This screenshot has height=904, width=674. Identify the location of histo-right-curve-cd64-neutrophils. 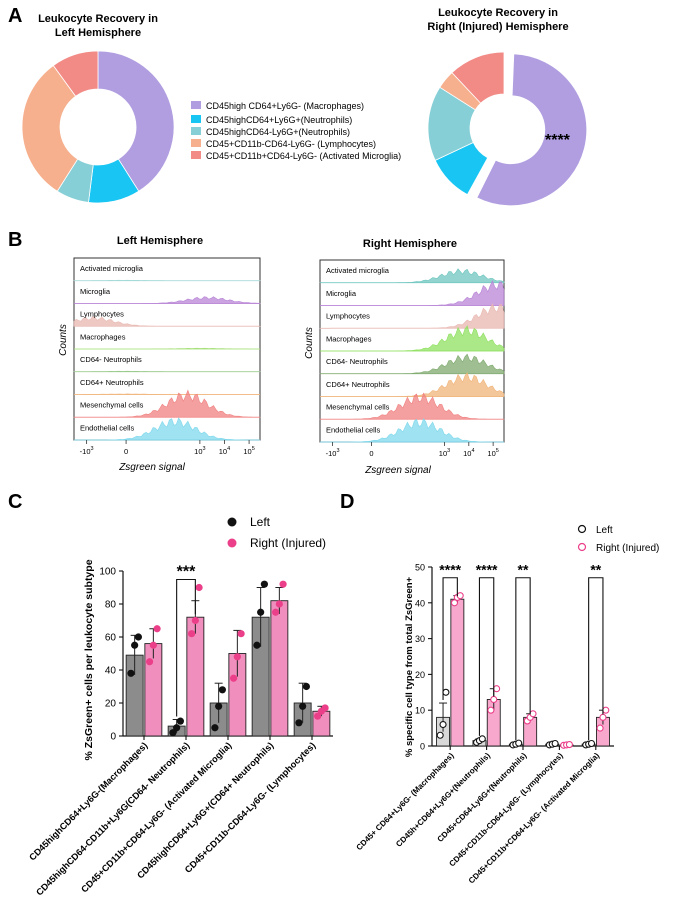
(412, 364).